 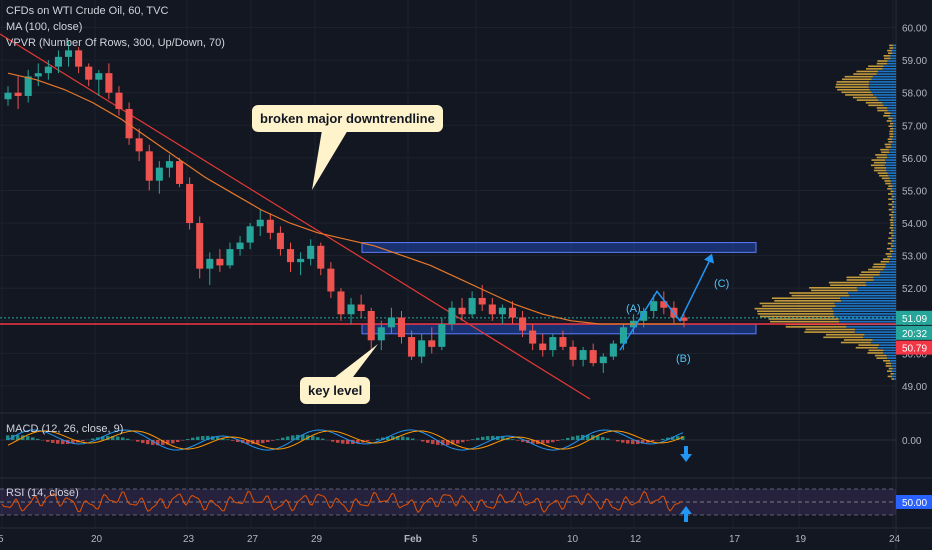 I want to click on price-tag-key-level-bg, so click(x=914, y=347).